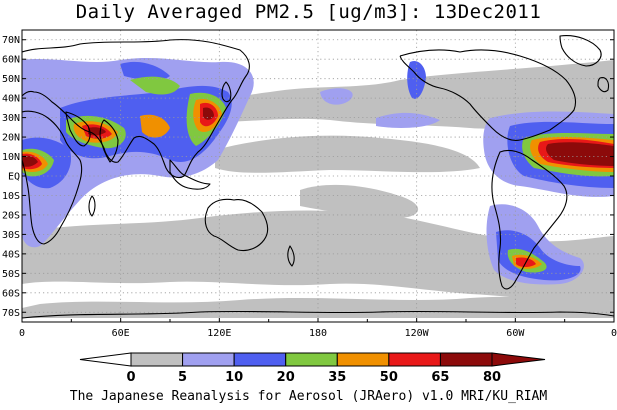 This screenshot has width=617, height=410. Describe the element at coordinates (518, 359) in the screenshot. I see `colorbar-right-arrow` at that location.